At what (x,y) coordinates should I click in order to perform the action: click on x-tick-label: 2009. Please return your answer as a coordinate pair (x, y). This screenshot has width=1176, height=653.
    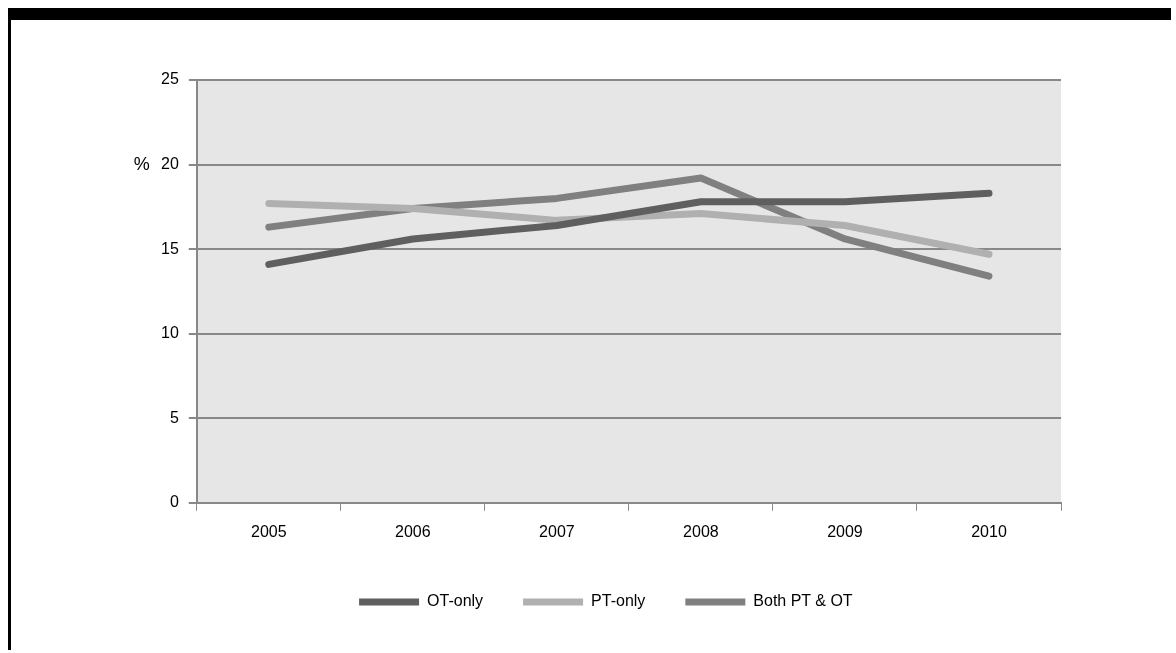
    Looking at the image, I should click on (845, 531).